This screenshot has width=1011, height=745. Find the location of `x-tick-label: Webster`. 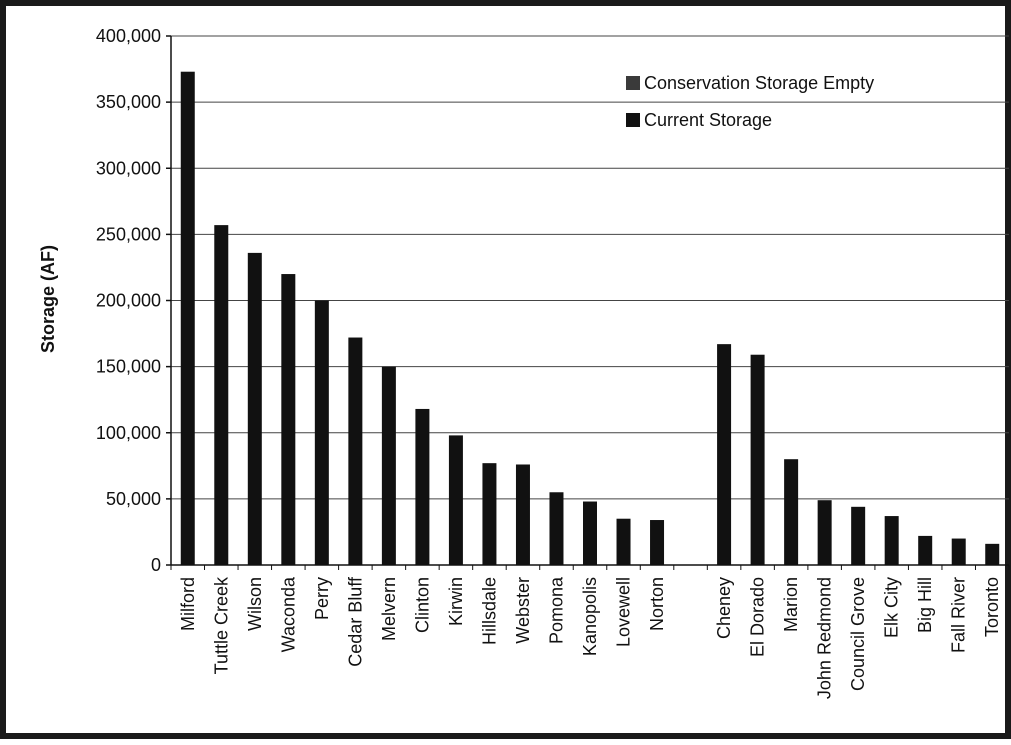

x-tick-label: Webster is located at coordinates (523, 610).